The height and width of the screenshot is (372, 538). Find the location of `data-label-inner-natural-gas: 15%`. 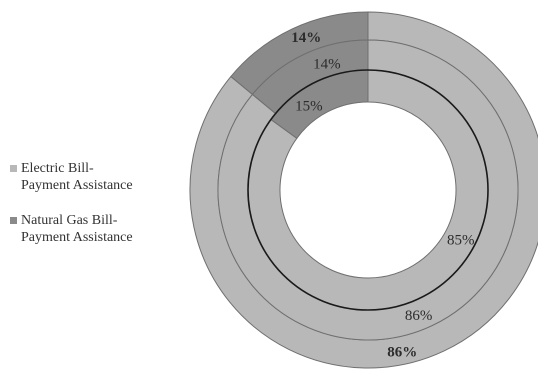

data-label-inner-natural-gas: 15% is located at coordinates (309, 107).